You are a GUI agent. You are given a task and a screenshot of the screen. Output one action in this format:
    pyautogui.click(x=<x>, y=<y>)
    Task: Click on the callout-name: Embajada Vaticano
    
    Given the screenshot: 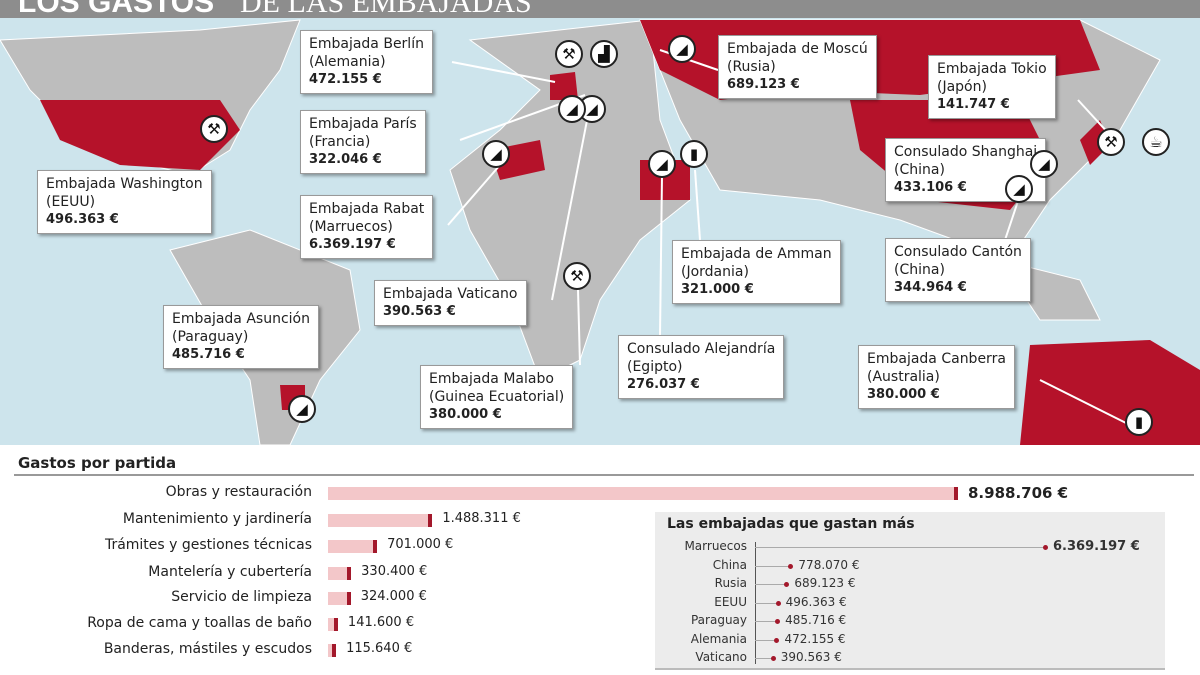 What is the action you would take?
    pyautogui.click(x=450, y=294)
    